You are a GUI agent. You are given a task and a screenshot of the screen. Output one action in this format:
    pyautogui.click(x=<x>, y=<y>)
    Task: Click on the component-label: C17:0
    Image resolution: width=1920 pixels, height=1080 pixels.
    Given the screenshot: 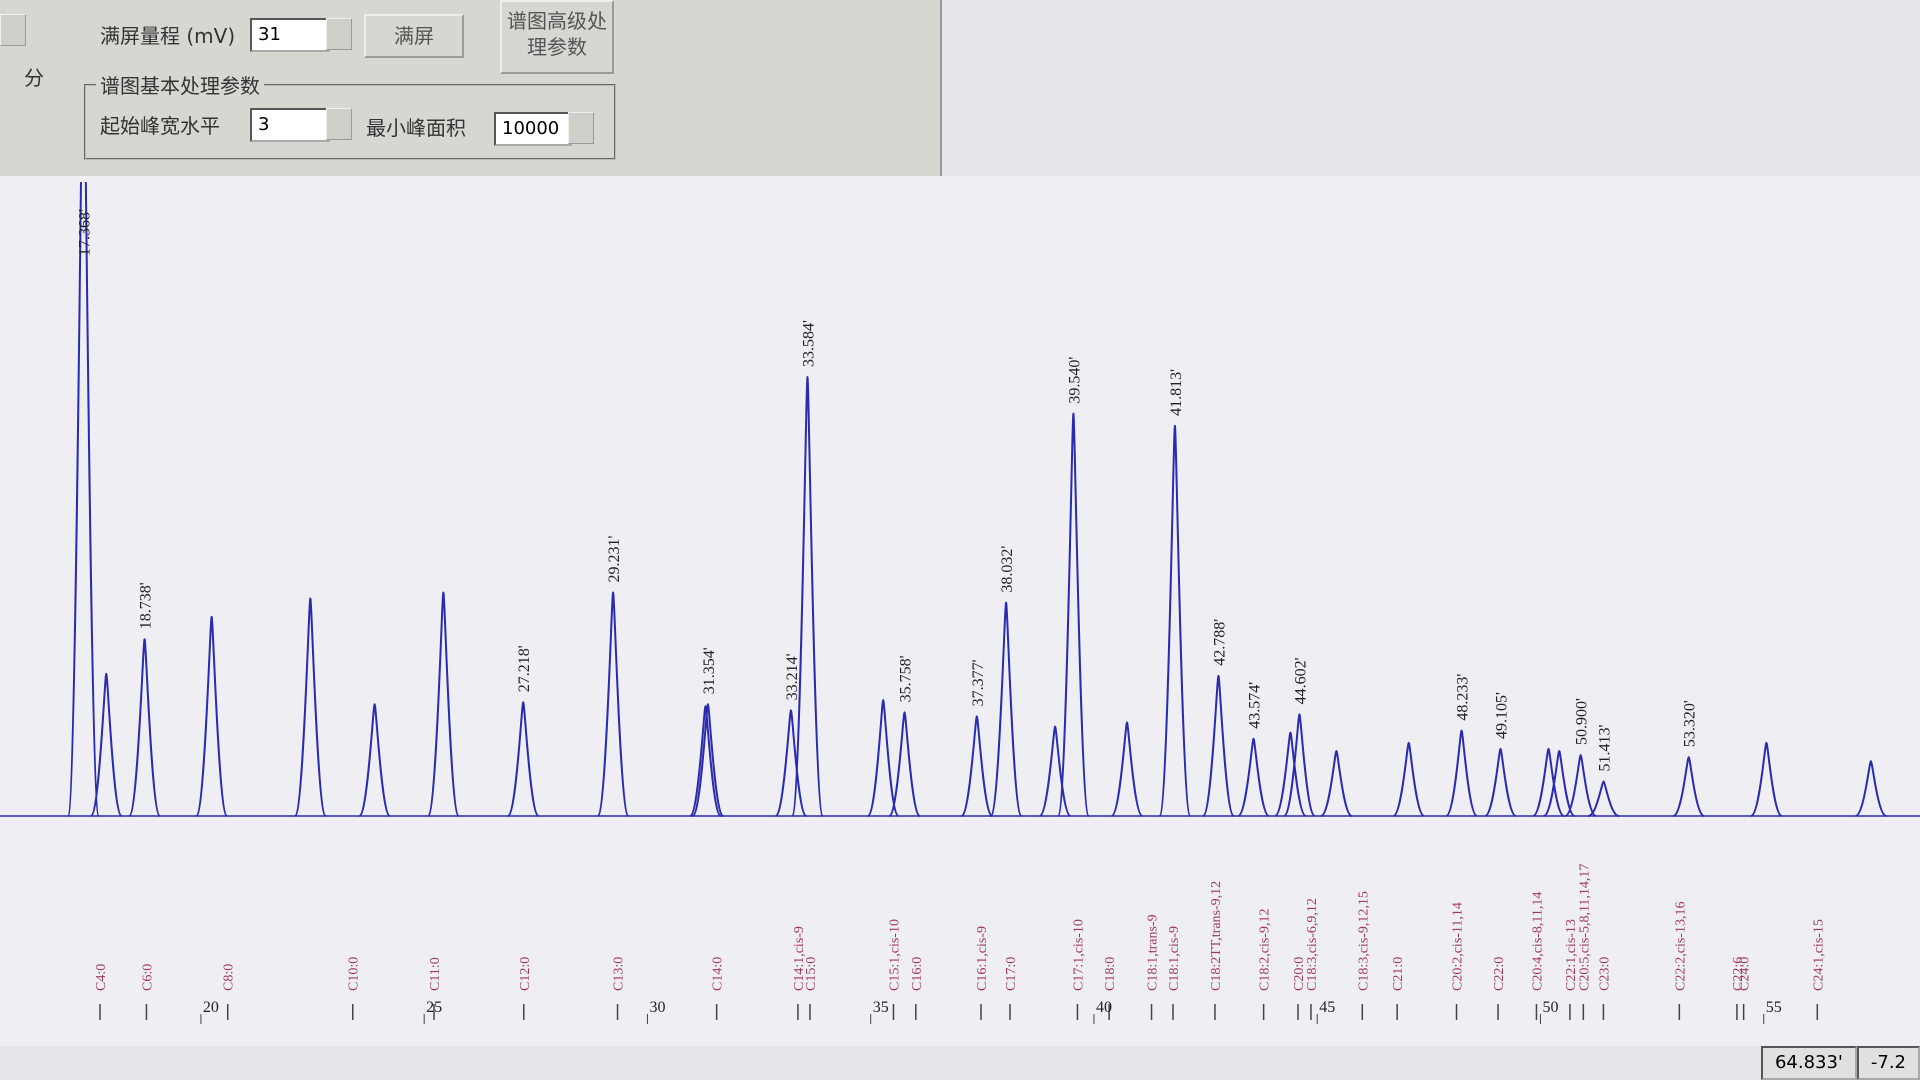 What is the action you would take?
    pyautogui.click(x=1011, y=974)
    